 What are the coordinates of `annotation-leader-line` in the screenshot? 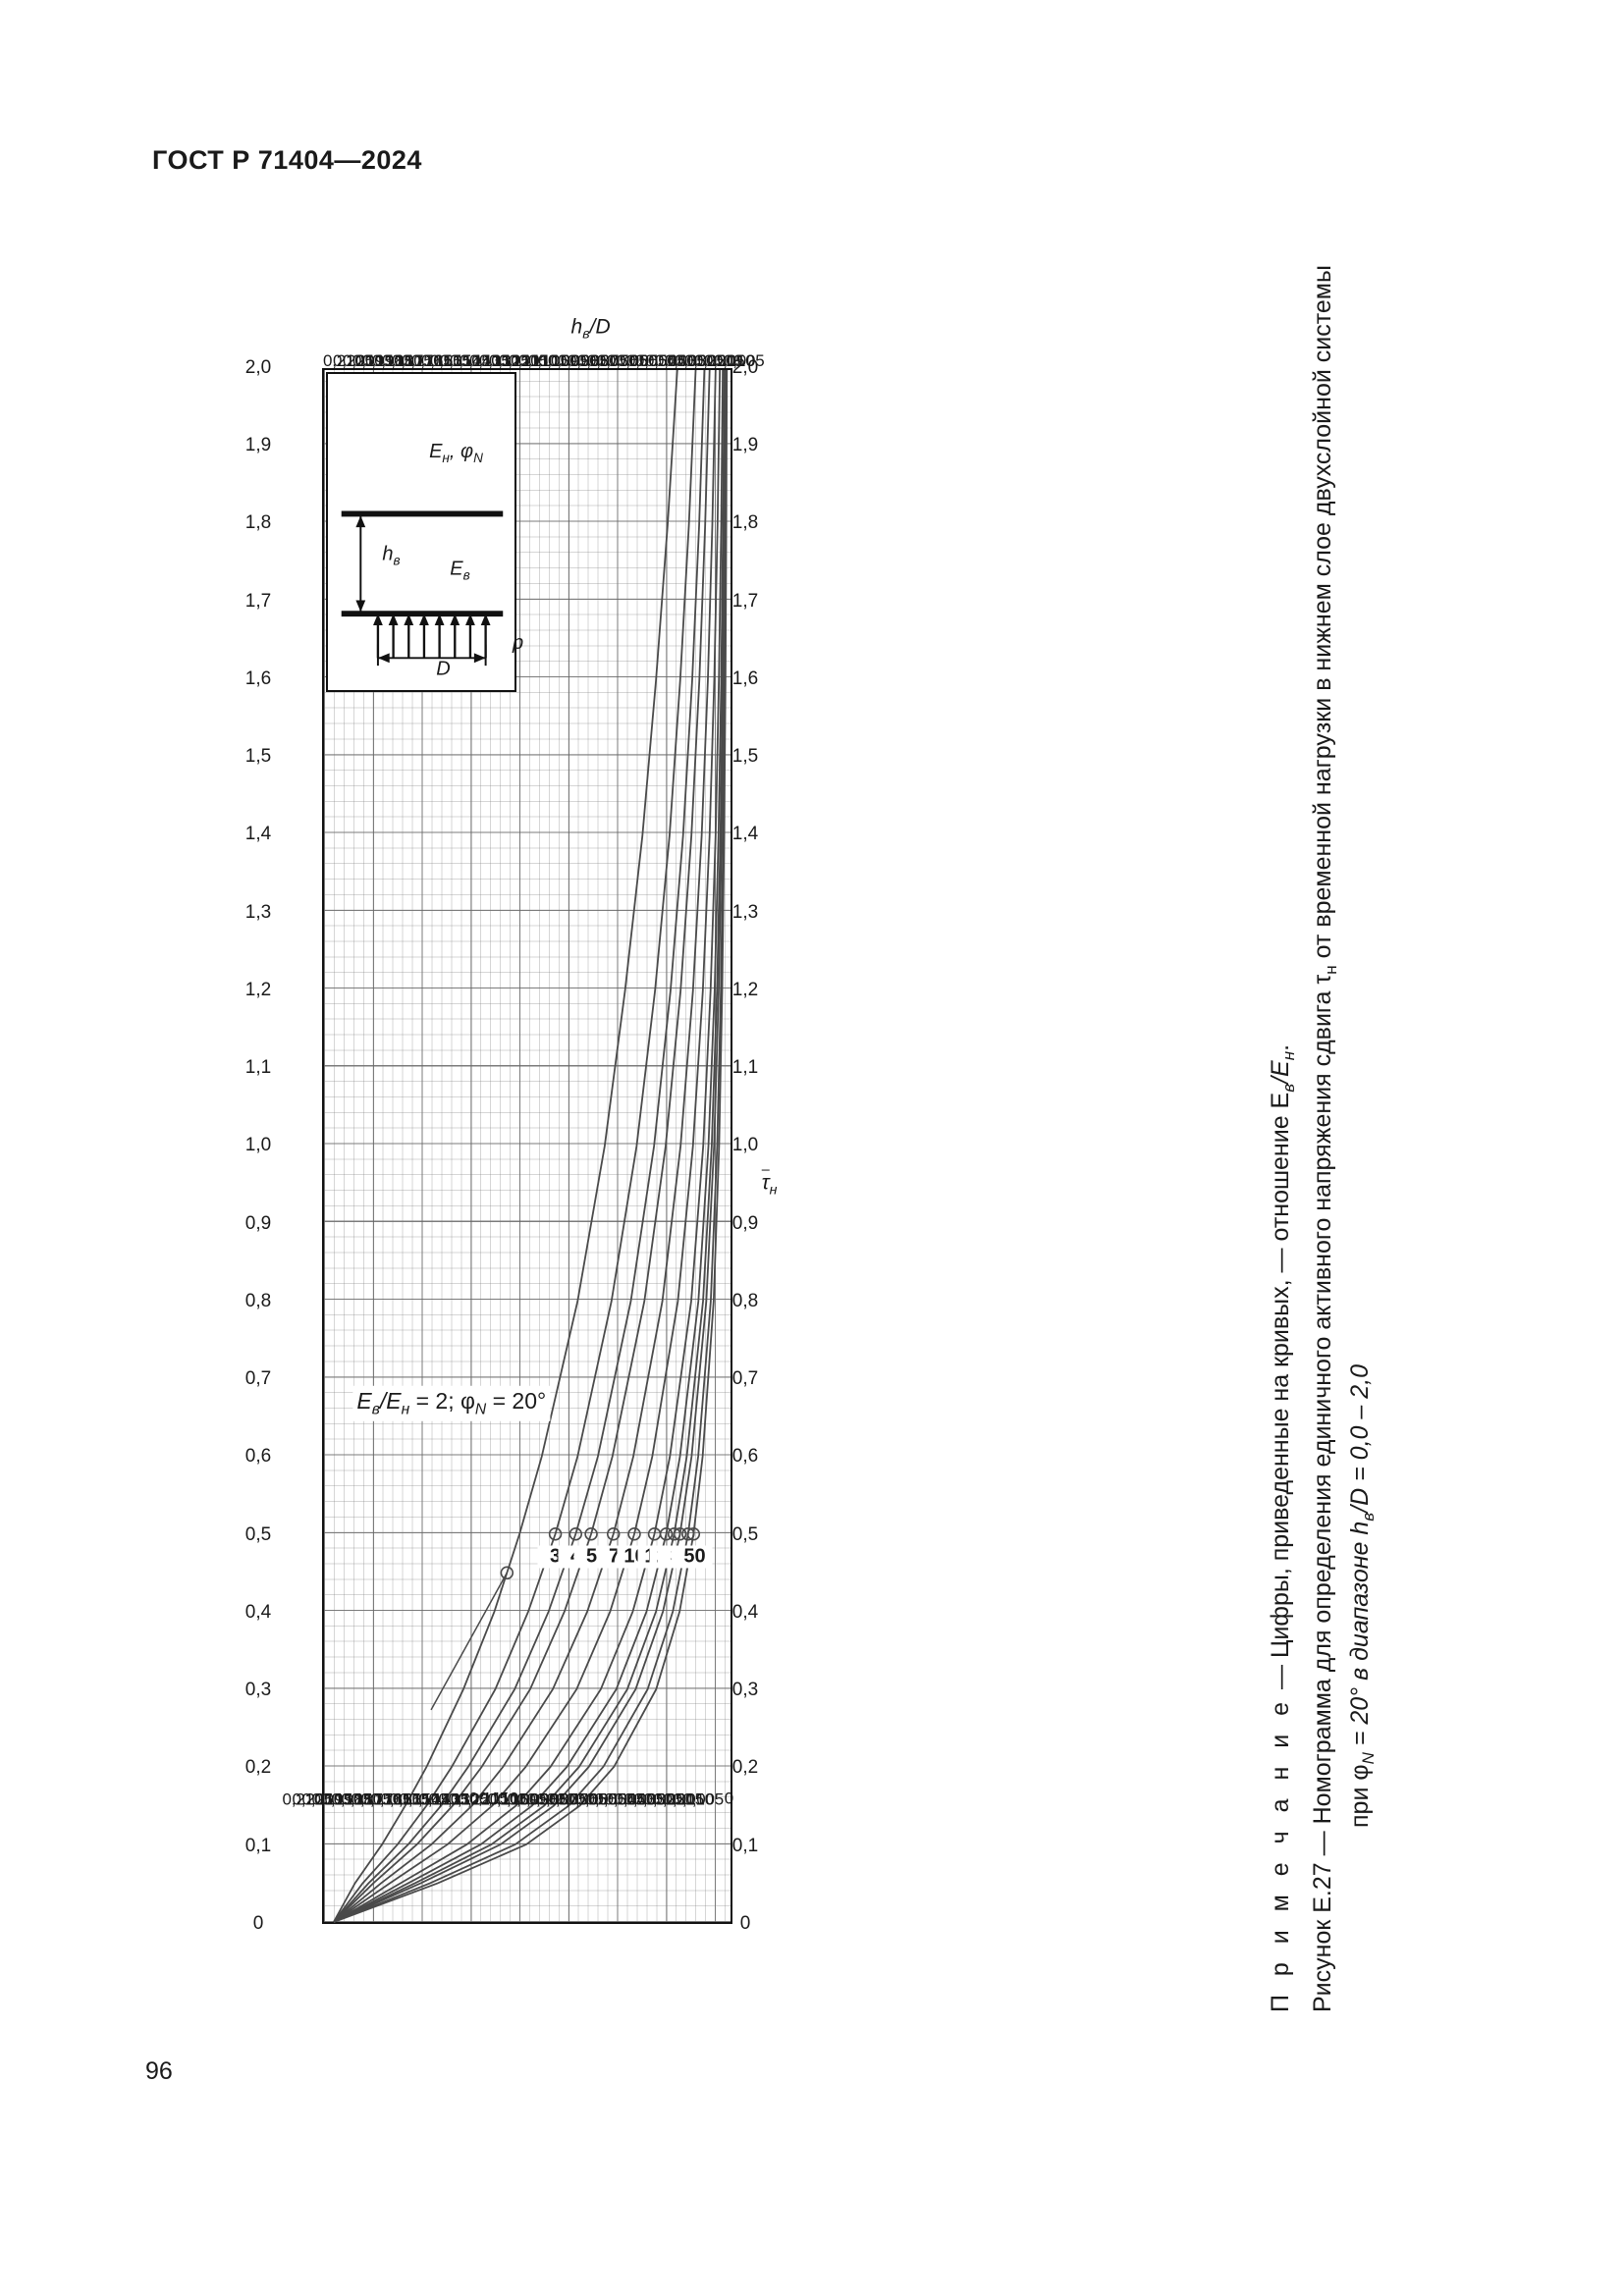 It's located at (469, 1641).